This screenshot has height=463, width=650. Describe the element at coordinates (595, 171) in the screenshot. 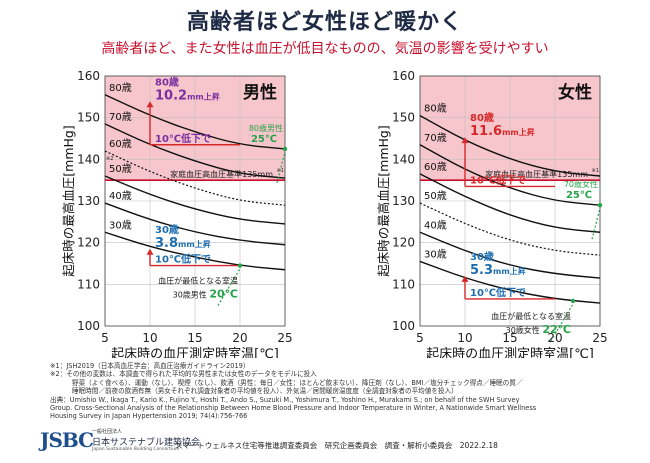

I see `threshold-note: ※1` at that location.